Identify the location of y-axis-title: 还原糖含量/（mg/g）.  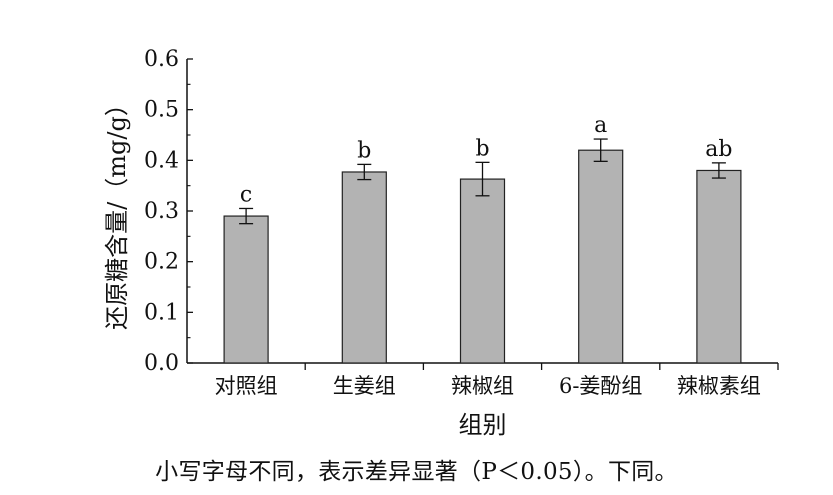
(117, 211).